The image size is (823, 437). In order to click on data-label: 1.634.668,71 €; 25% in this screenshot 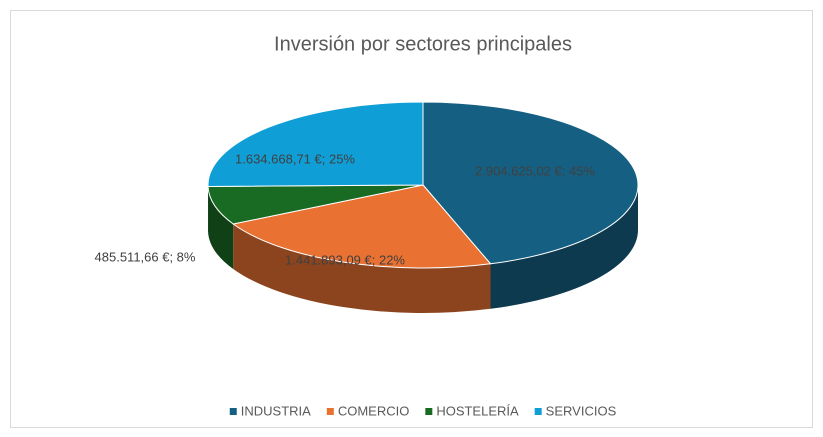, I will do `click(295, 158)`.